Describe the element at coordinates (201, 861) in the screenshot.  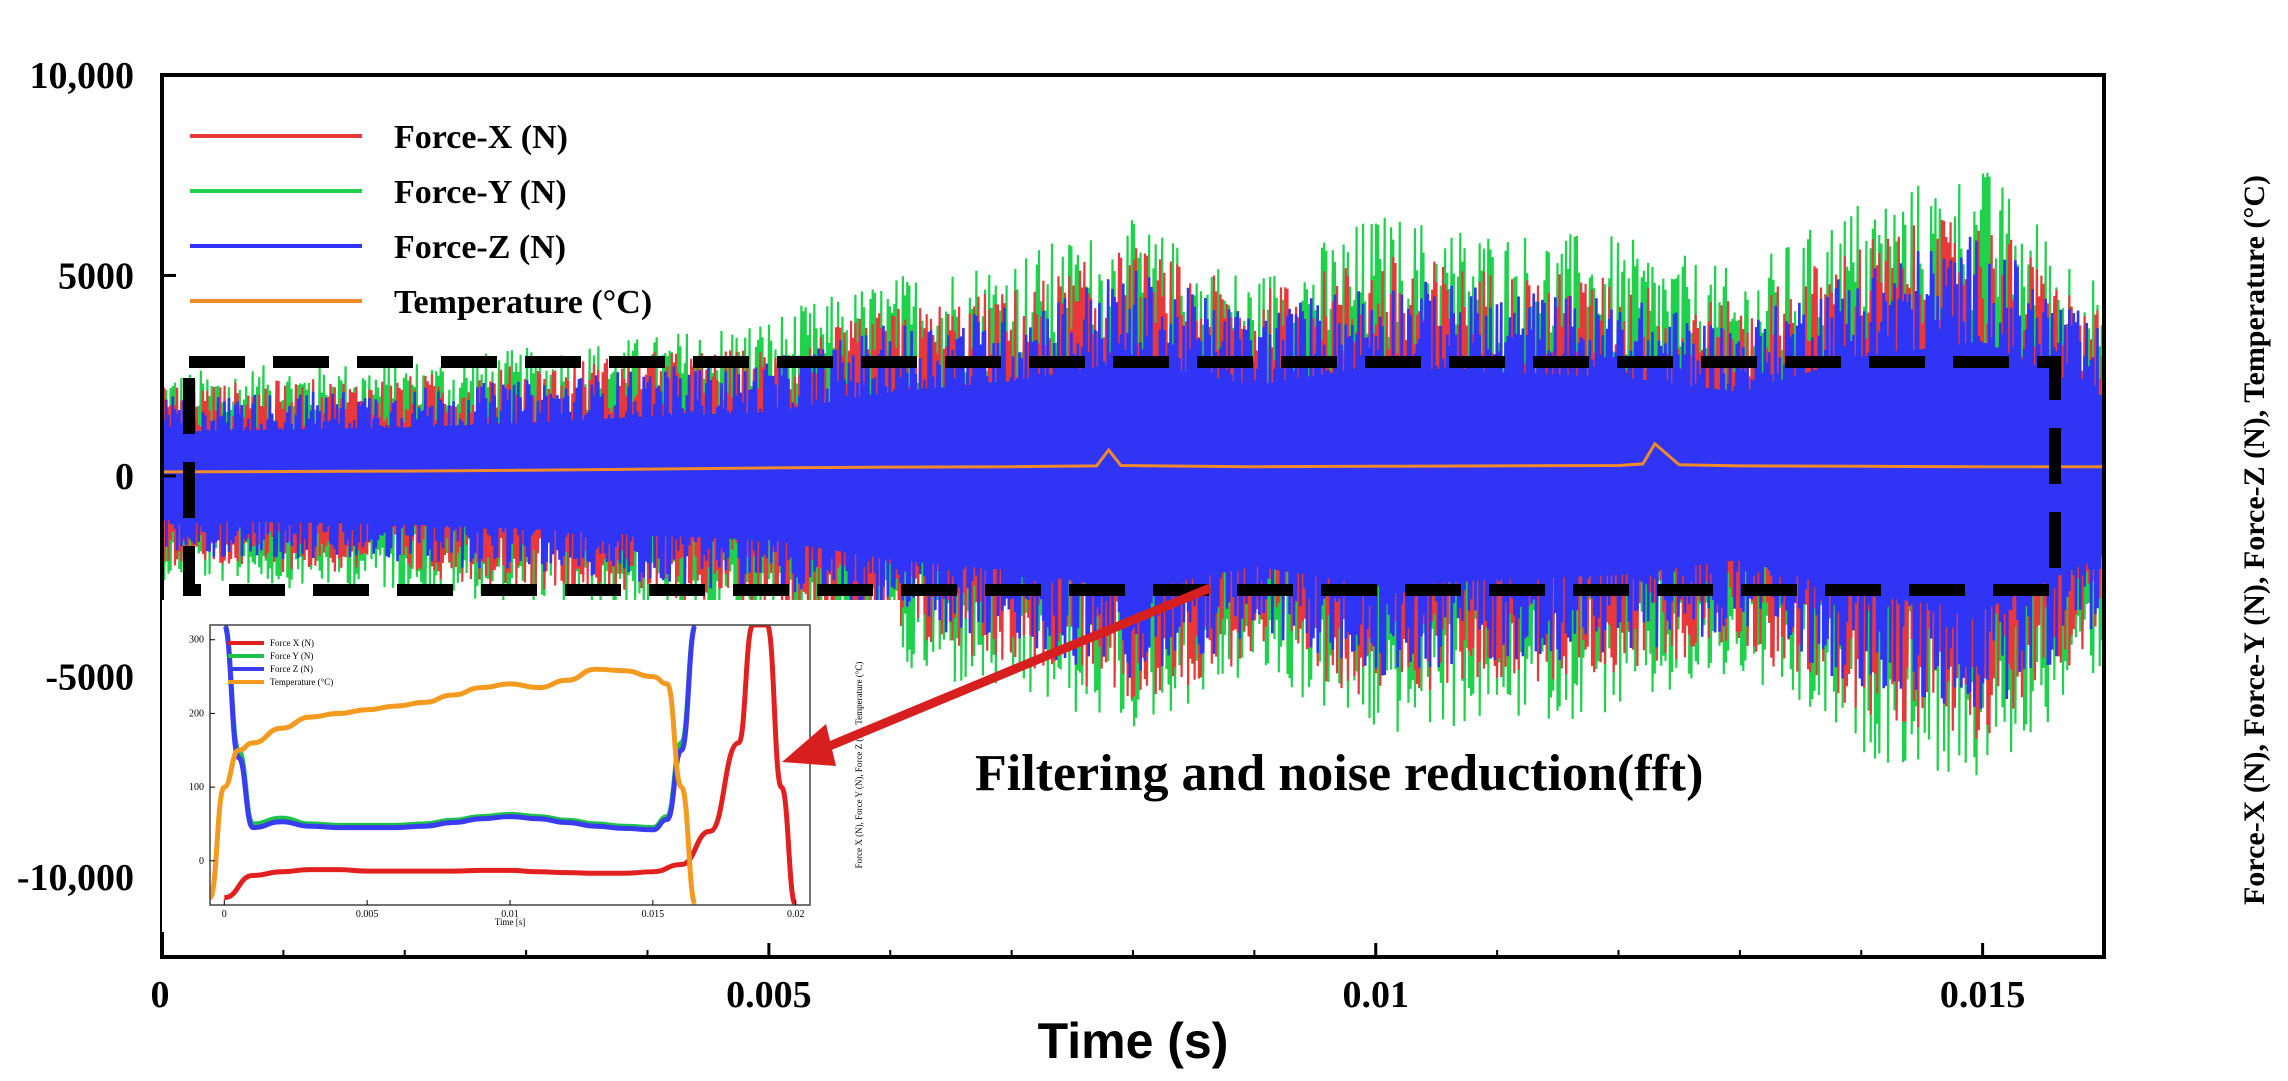
I see `inset-y-tick-label: 0` at that location.